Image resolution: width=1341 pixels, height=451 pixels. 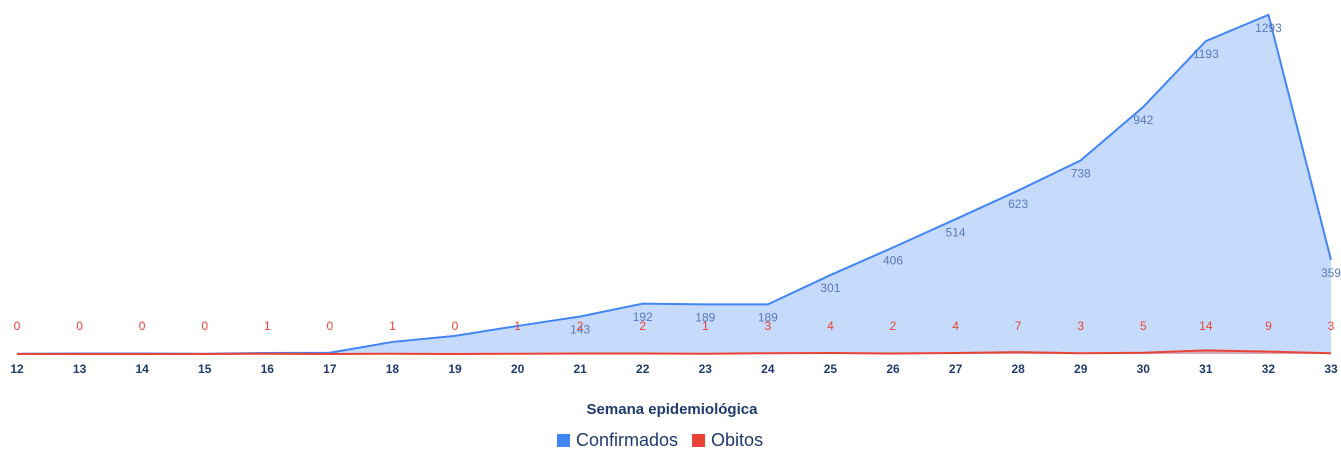 I want to click on data-label: 5, so click(x=1143, y=326).